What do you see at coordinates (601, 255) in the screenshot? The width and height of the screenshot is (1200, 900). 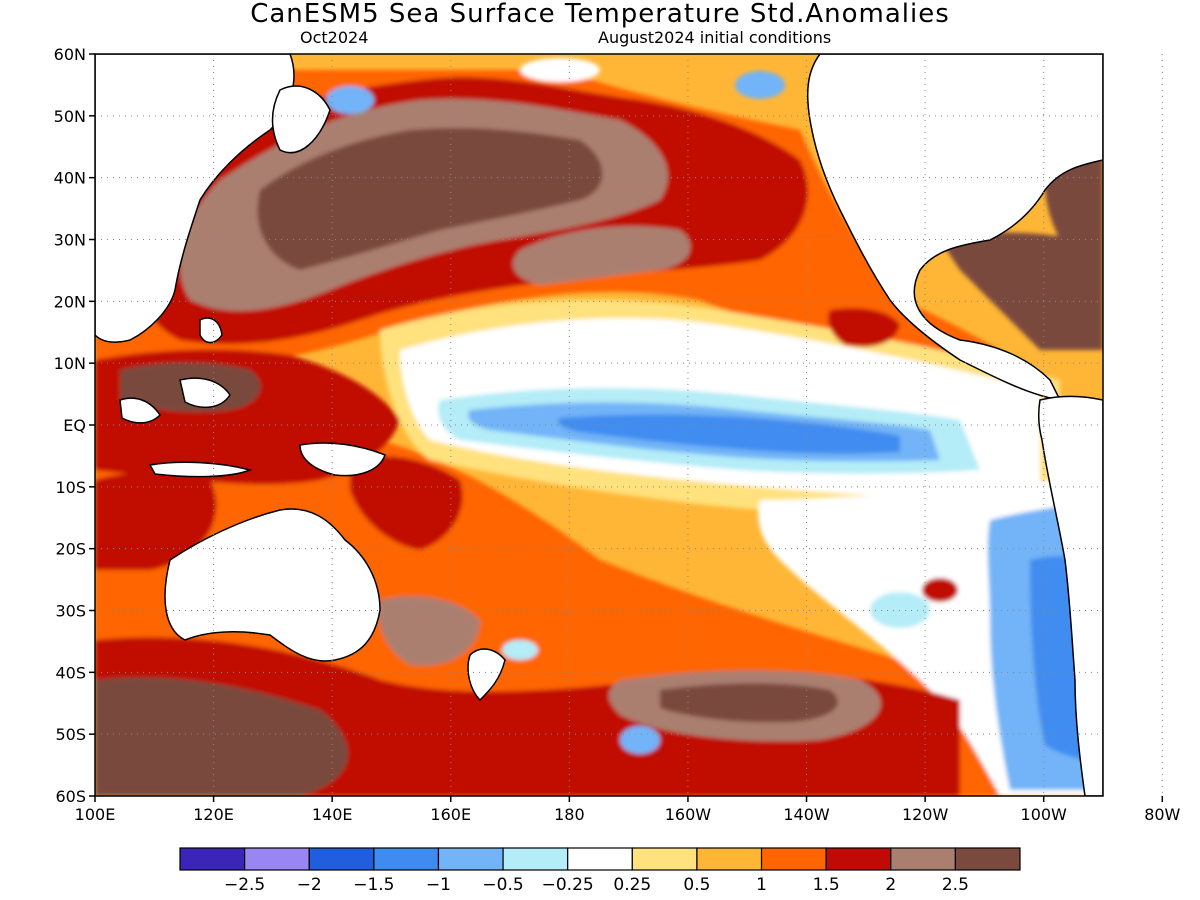 I see `central-north-pacific-patch` at bounding box center [601, 255].